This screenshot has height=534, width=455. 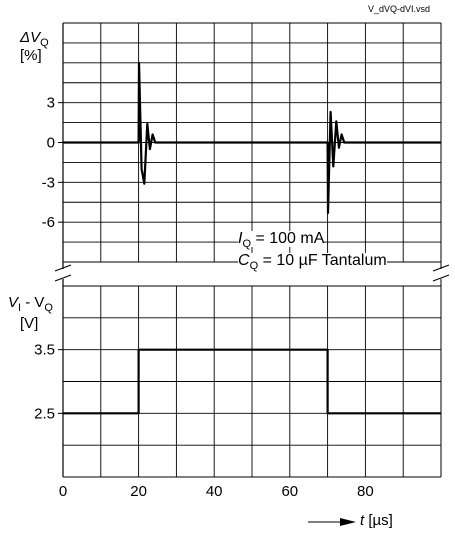 I want to click on x-tick-label: 60, so click(x=289, y=491).